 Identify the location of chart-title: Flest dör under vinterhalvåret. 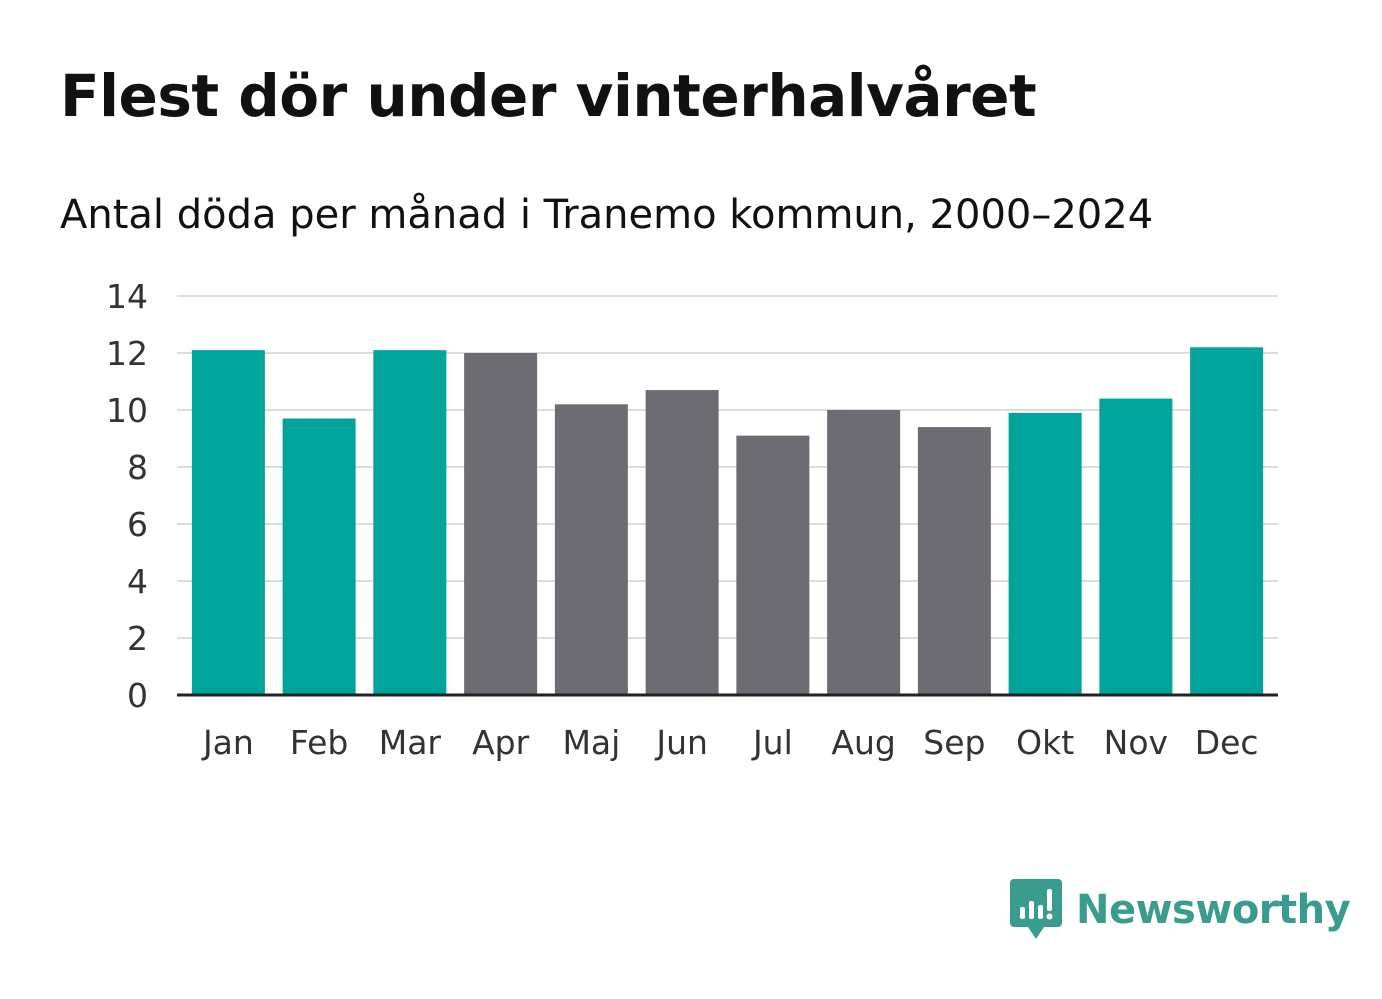
(548, 96).